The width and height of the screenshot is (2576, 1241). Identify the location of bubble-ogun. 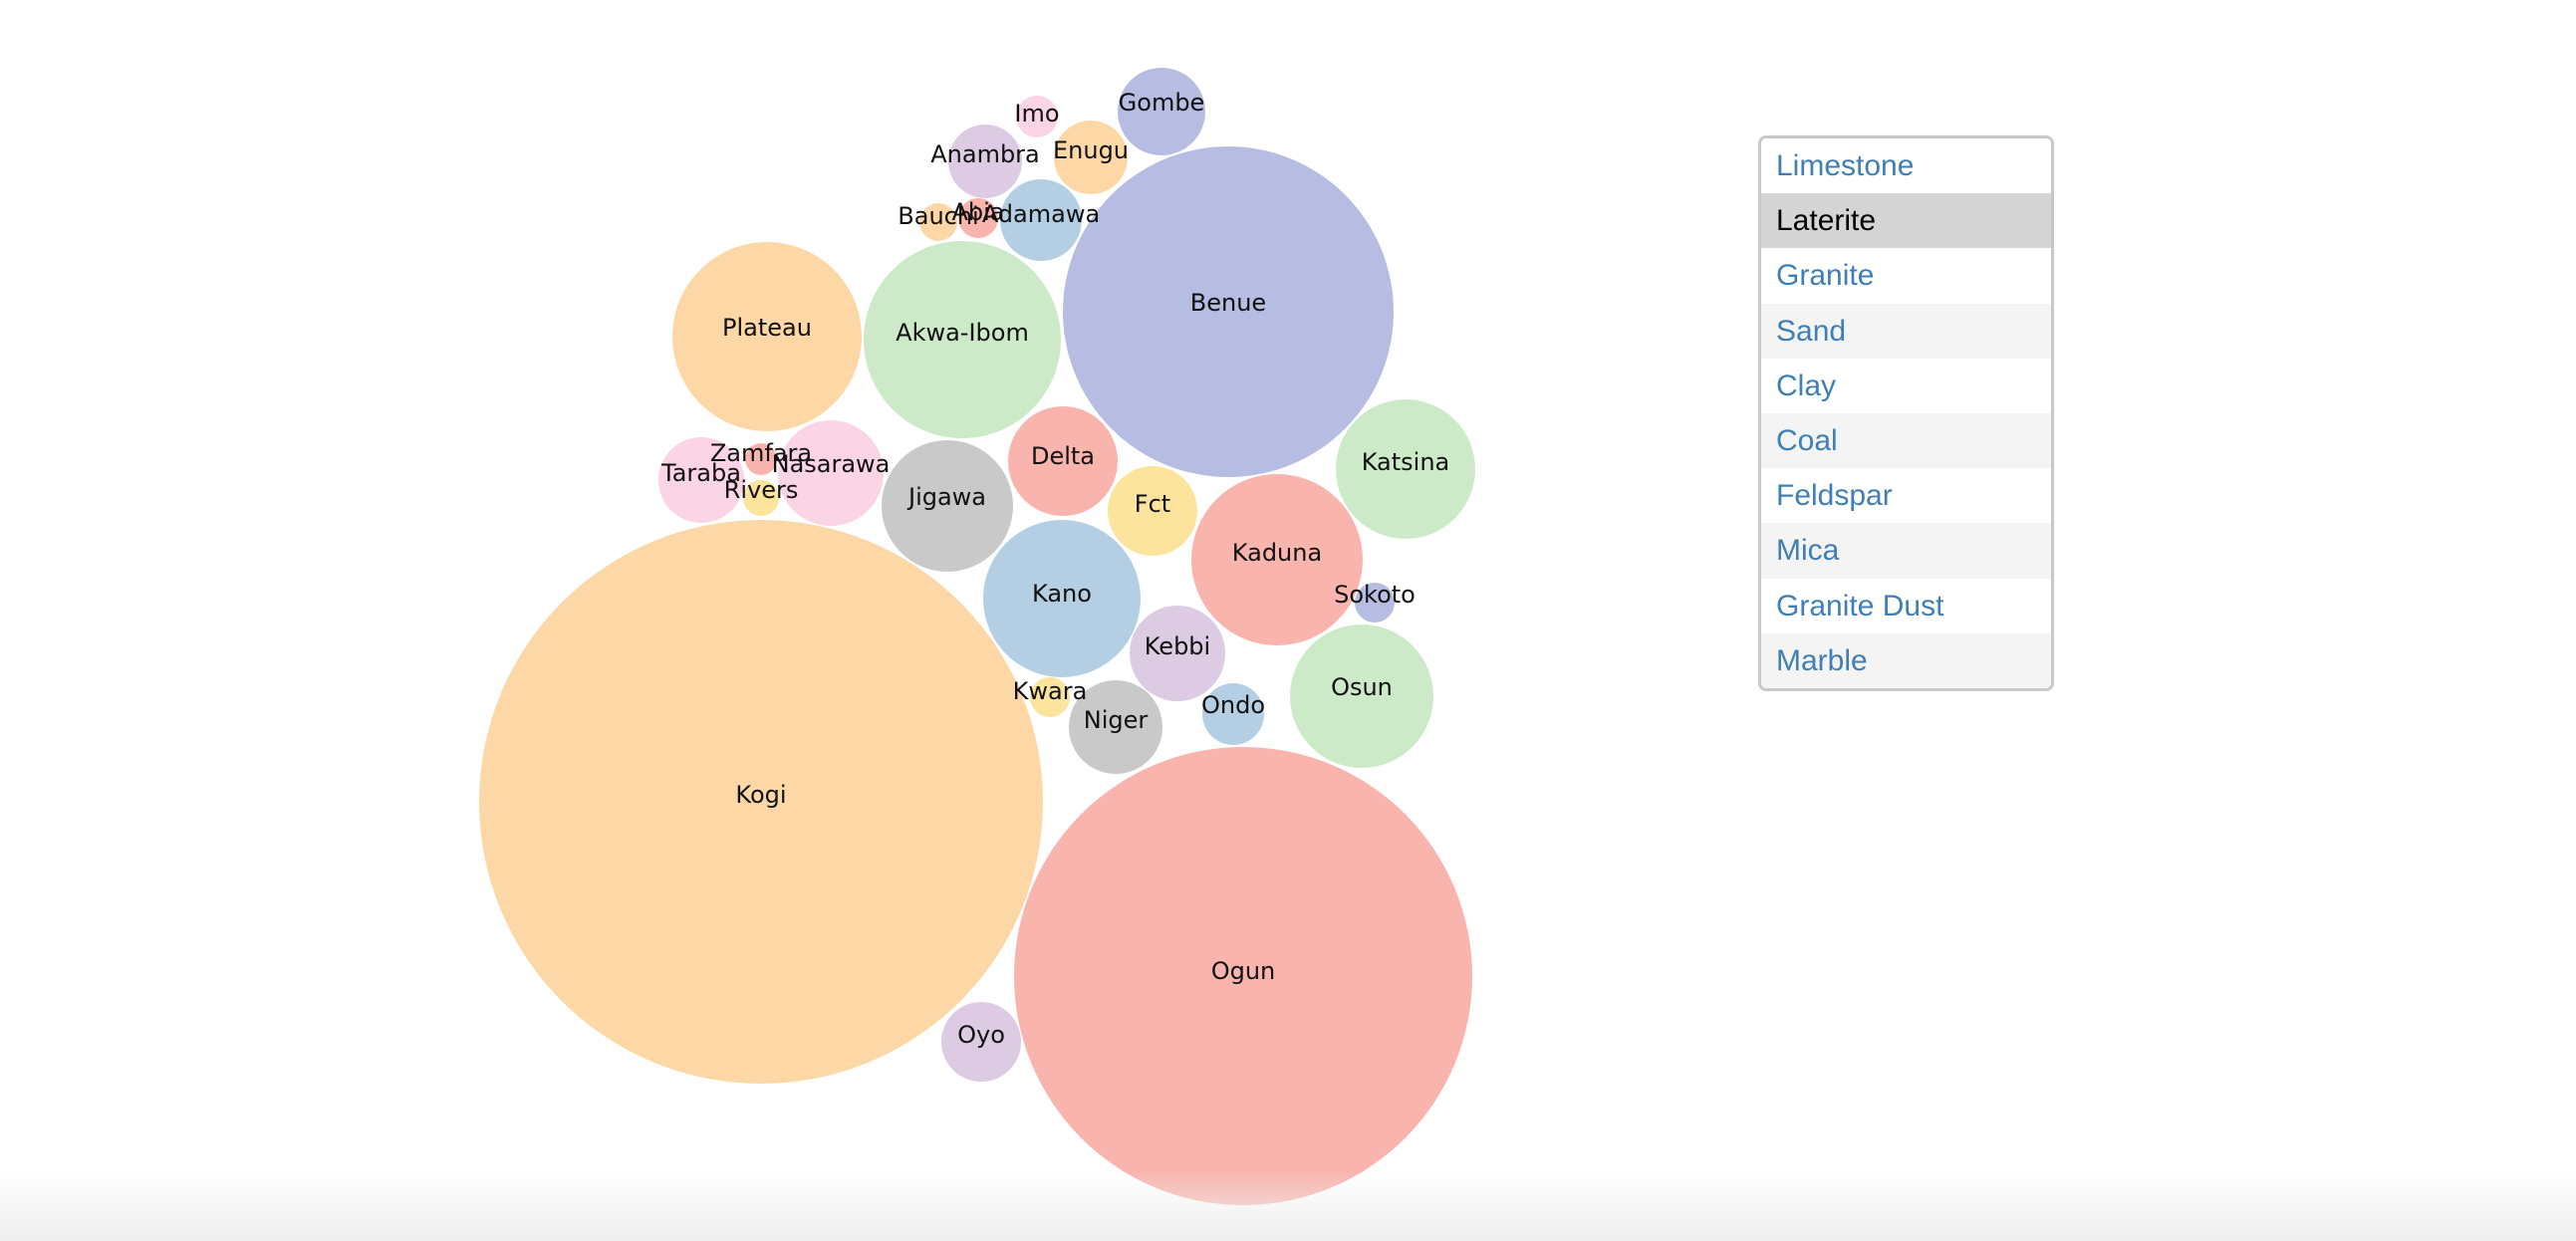
(1243, 976).